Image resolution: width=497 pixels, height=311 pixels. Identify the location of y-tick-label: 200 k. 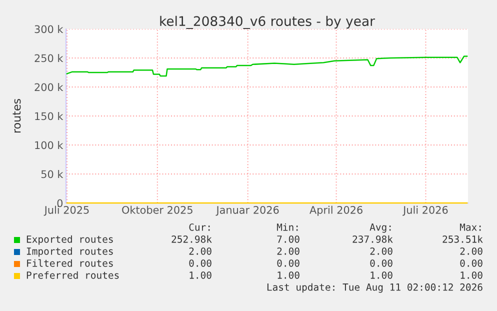
(49, 87).